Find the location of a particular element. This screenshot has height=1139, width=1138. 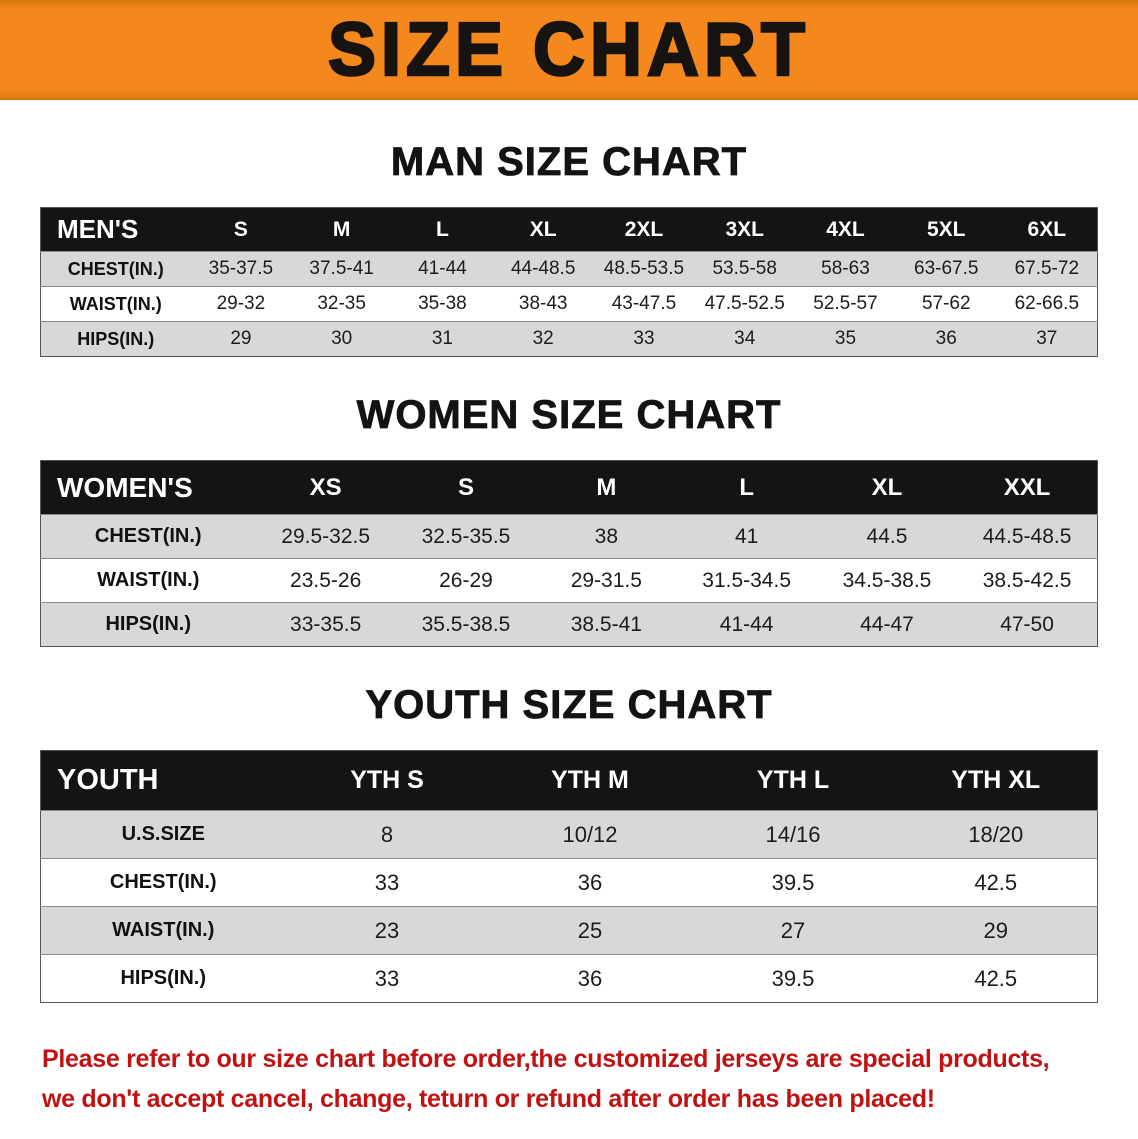

measurement-value: 31 is located at coordinates (442, 339).